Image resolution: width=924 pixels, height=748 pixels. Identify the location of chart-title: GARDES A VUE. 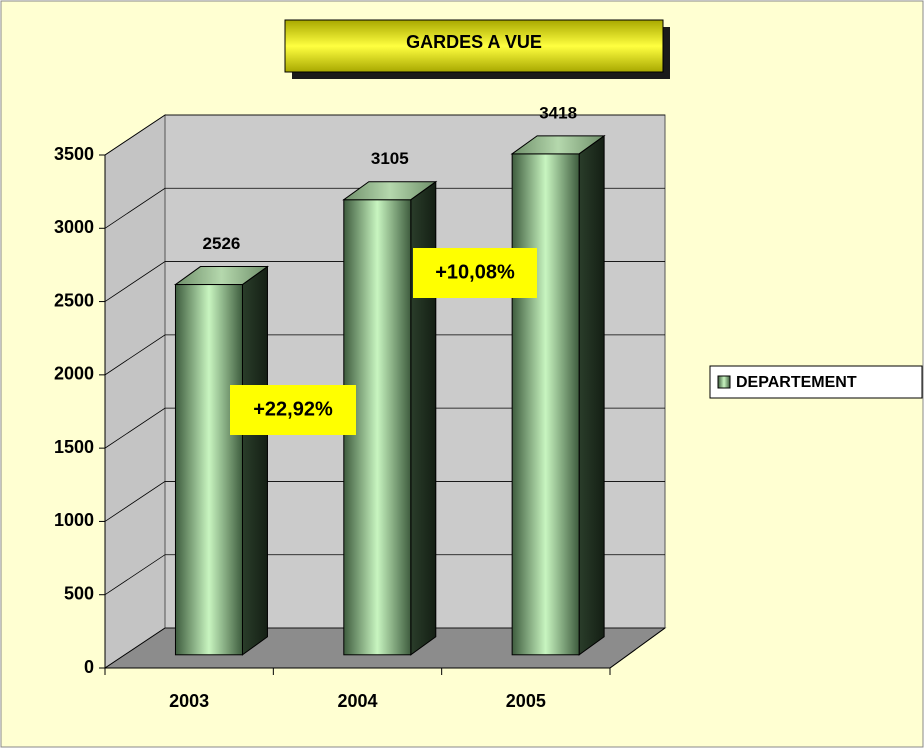
(474, 42).